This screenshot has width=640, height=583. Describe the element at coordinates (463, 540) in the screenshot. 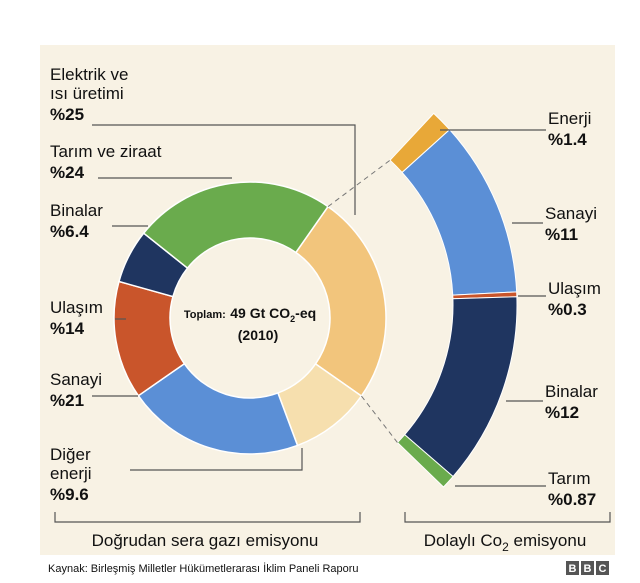

I see `indirect-main: Dolaylı Co` at that location.